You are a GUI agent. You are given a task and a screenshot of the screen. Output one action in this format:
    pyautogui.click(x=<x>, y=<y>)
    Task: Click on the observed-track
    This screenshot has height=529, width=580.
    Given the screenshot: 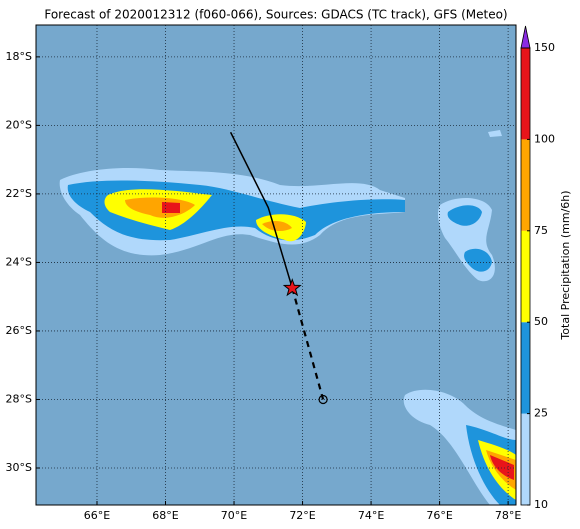 What is the action you would take?
    pyautogui.click(x=261, y=210)
    